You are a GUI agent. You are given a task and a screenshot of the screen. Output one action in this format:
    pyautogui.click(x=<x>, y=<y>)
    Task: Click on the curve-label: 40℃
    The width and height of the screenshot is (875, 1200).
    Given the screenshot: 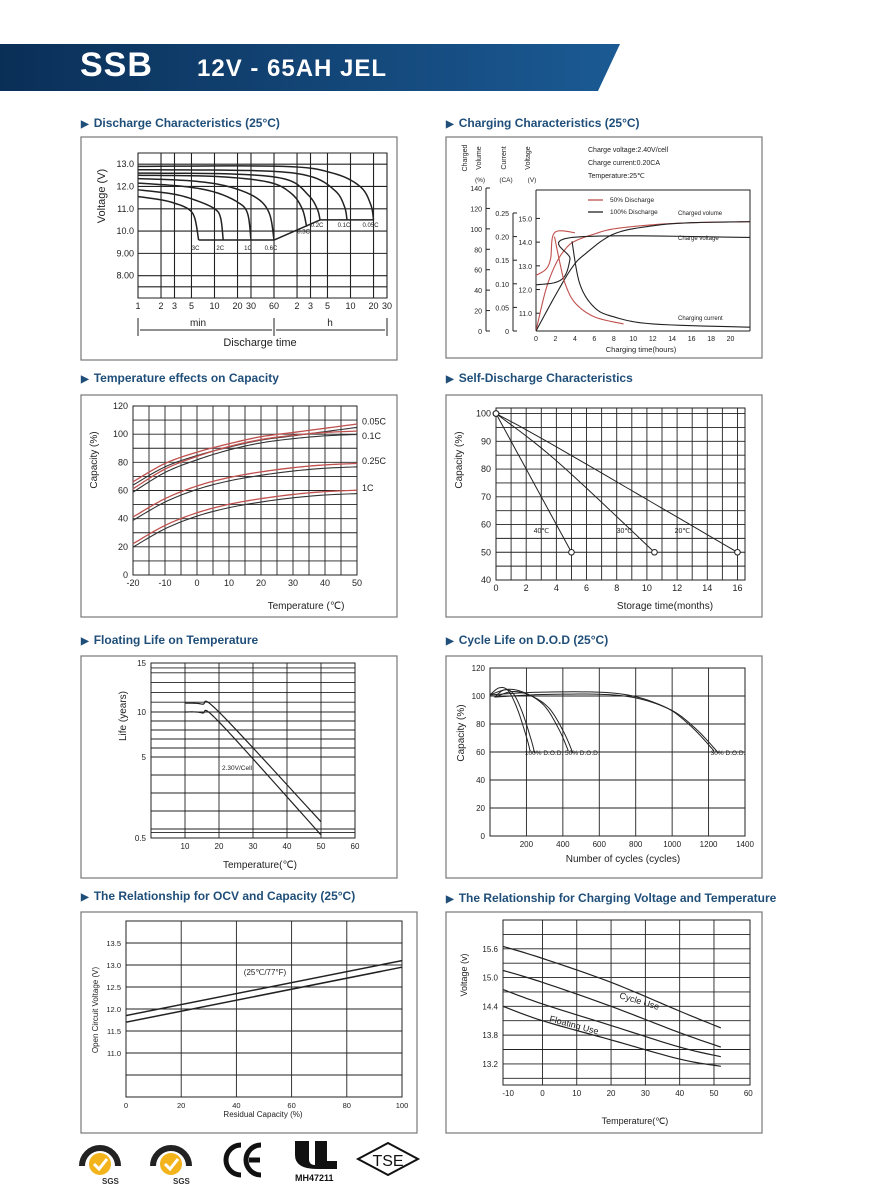 What is the action you would take?
    pyautogui.click(x=542, y=531)
    